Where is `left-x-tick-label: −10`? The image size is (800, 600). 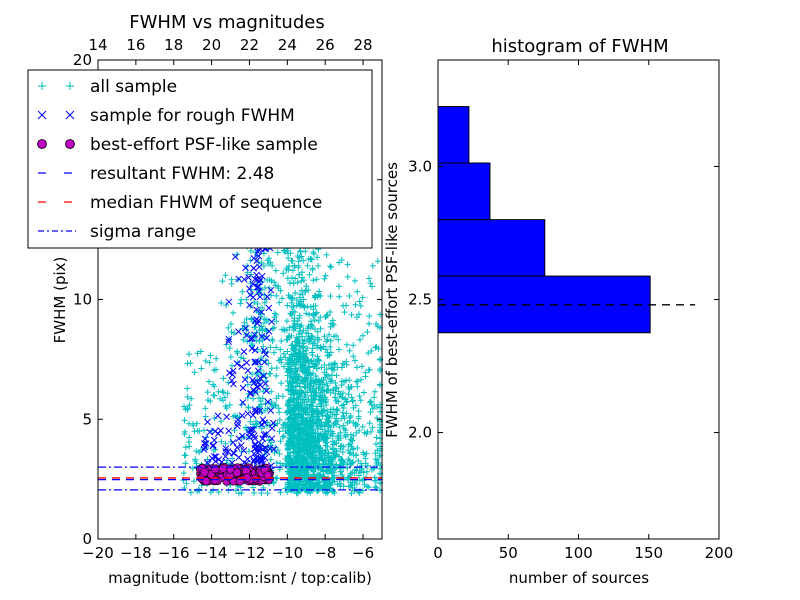
left-x-tick-label: −10 is located at coordinates (288, 553).